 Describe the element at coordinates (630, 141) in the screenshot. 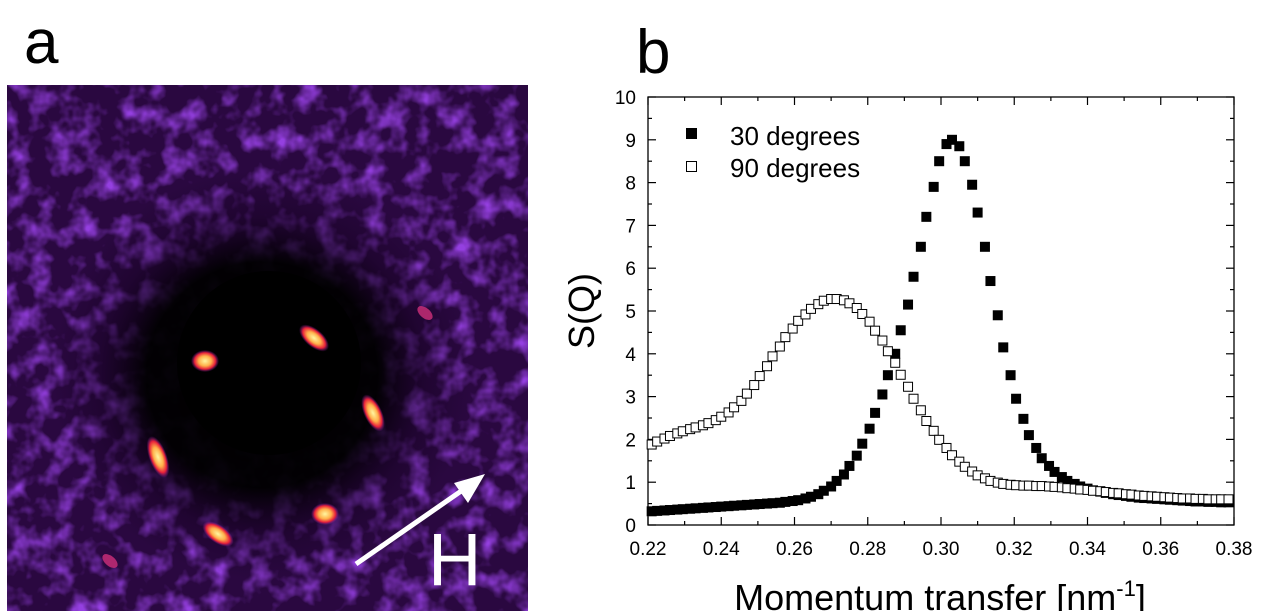

I see `y-tick-label: 9` at that location.